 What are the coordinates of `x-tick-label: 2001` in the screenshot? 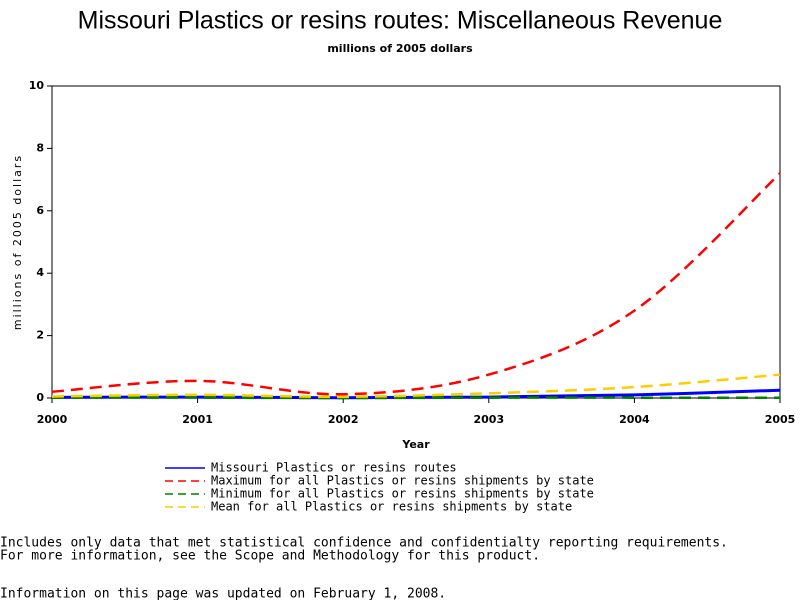 It's located at (197, 419).